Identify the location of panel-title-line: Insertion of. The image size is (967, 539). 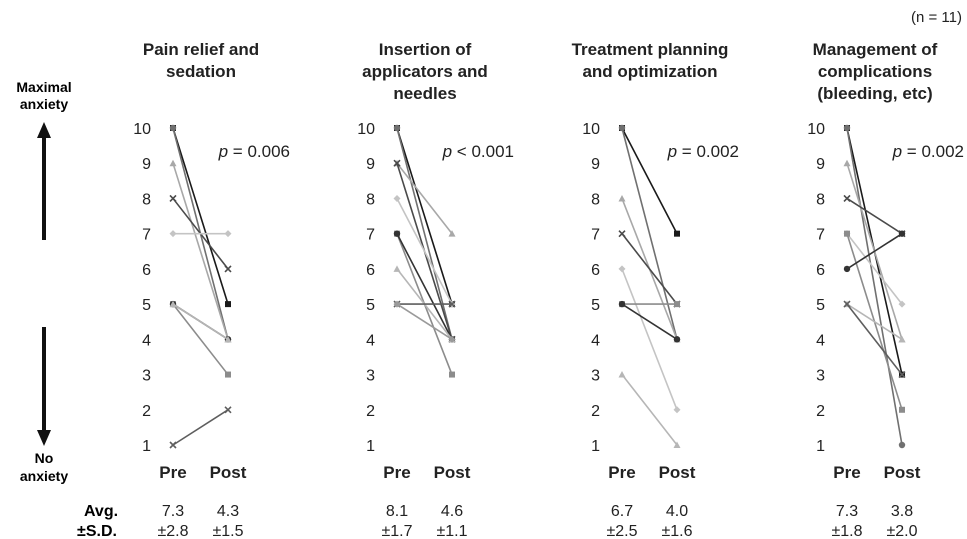
(425, 49).